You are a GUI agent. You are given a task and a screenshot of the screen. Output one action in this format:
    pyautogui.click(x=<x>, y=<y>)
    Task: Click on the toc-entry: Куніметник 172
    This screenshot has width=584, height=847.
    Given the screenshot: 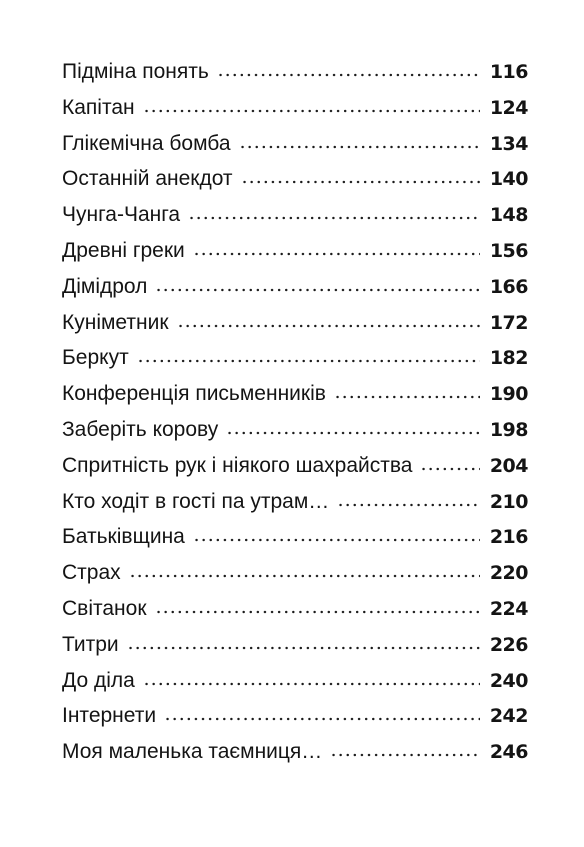 What is the action you would take?
    pyautogui.click(x=295, y=323)
    